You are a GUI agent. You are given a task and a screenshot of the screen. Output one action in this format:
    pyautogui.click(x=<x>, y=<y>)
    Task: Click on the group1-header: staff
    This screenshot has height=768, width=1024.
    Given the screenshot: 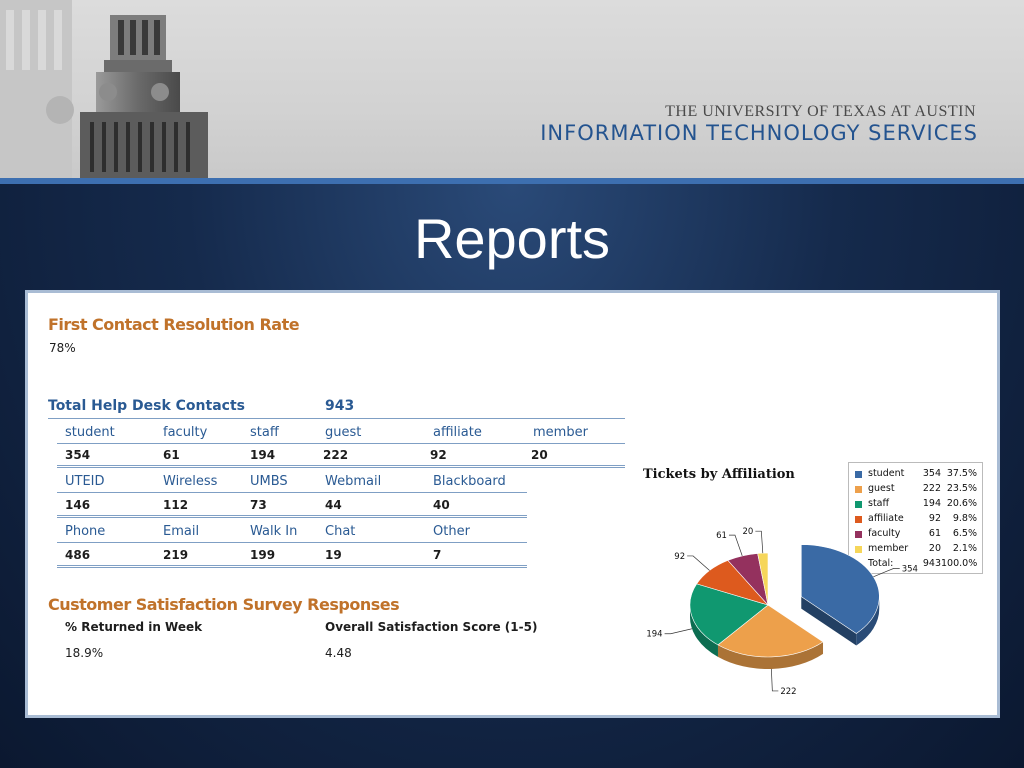 What is the action you would take?
    pyautogui.click(x=264, y=432)
    